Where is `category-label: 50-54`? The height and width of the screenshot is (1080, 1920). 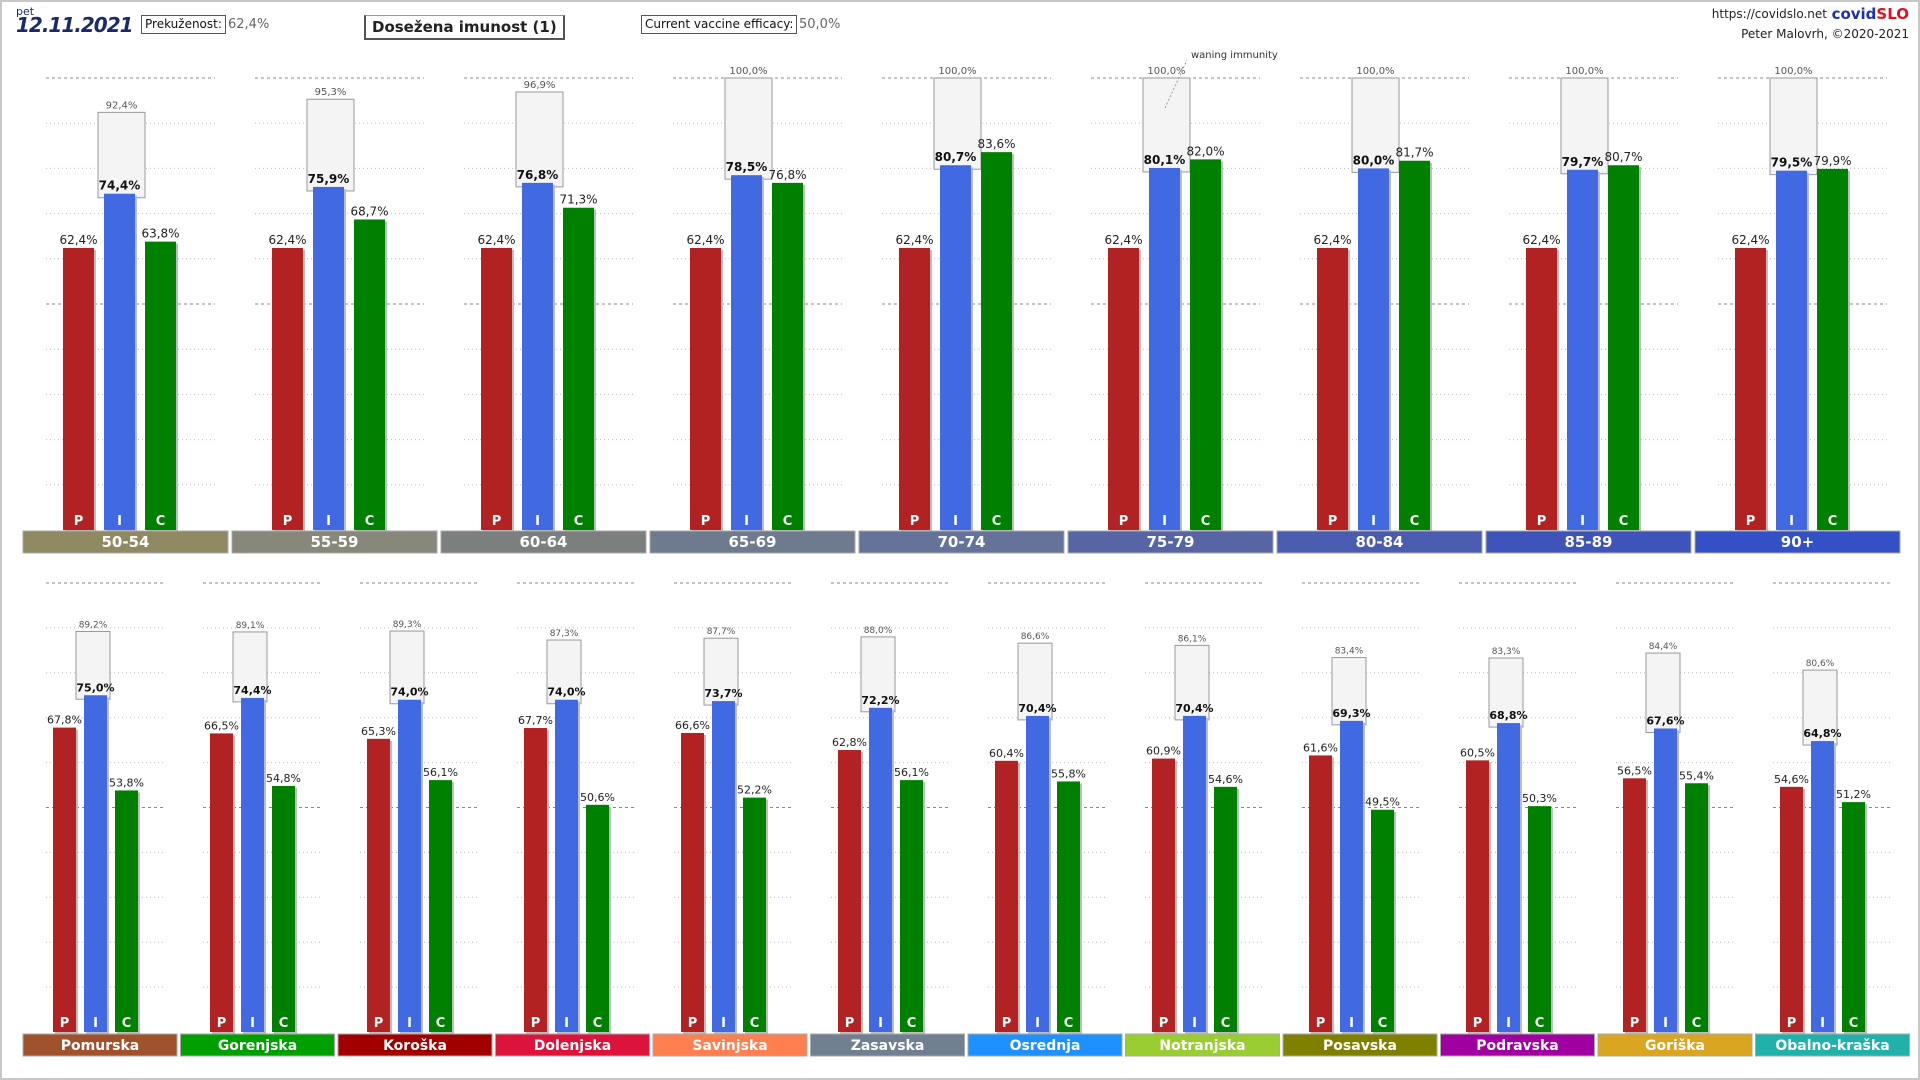
category-label: 50-54 is located at coordinates (126, 542).